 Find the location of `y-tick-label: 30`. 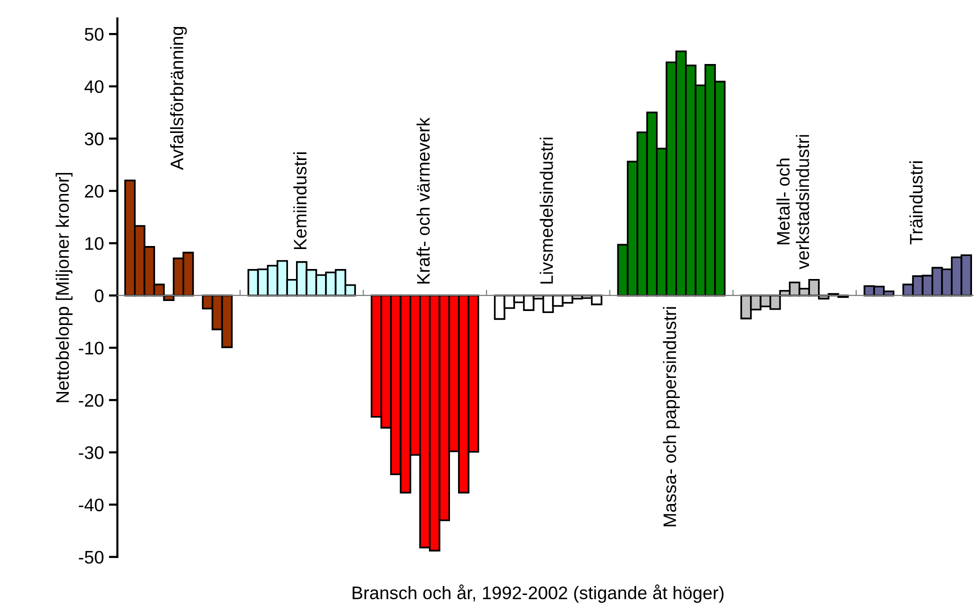

y-tick-label: 30 is located at coordinates (94, 139).